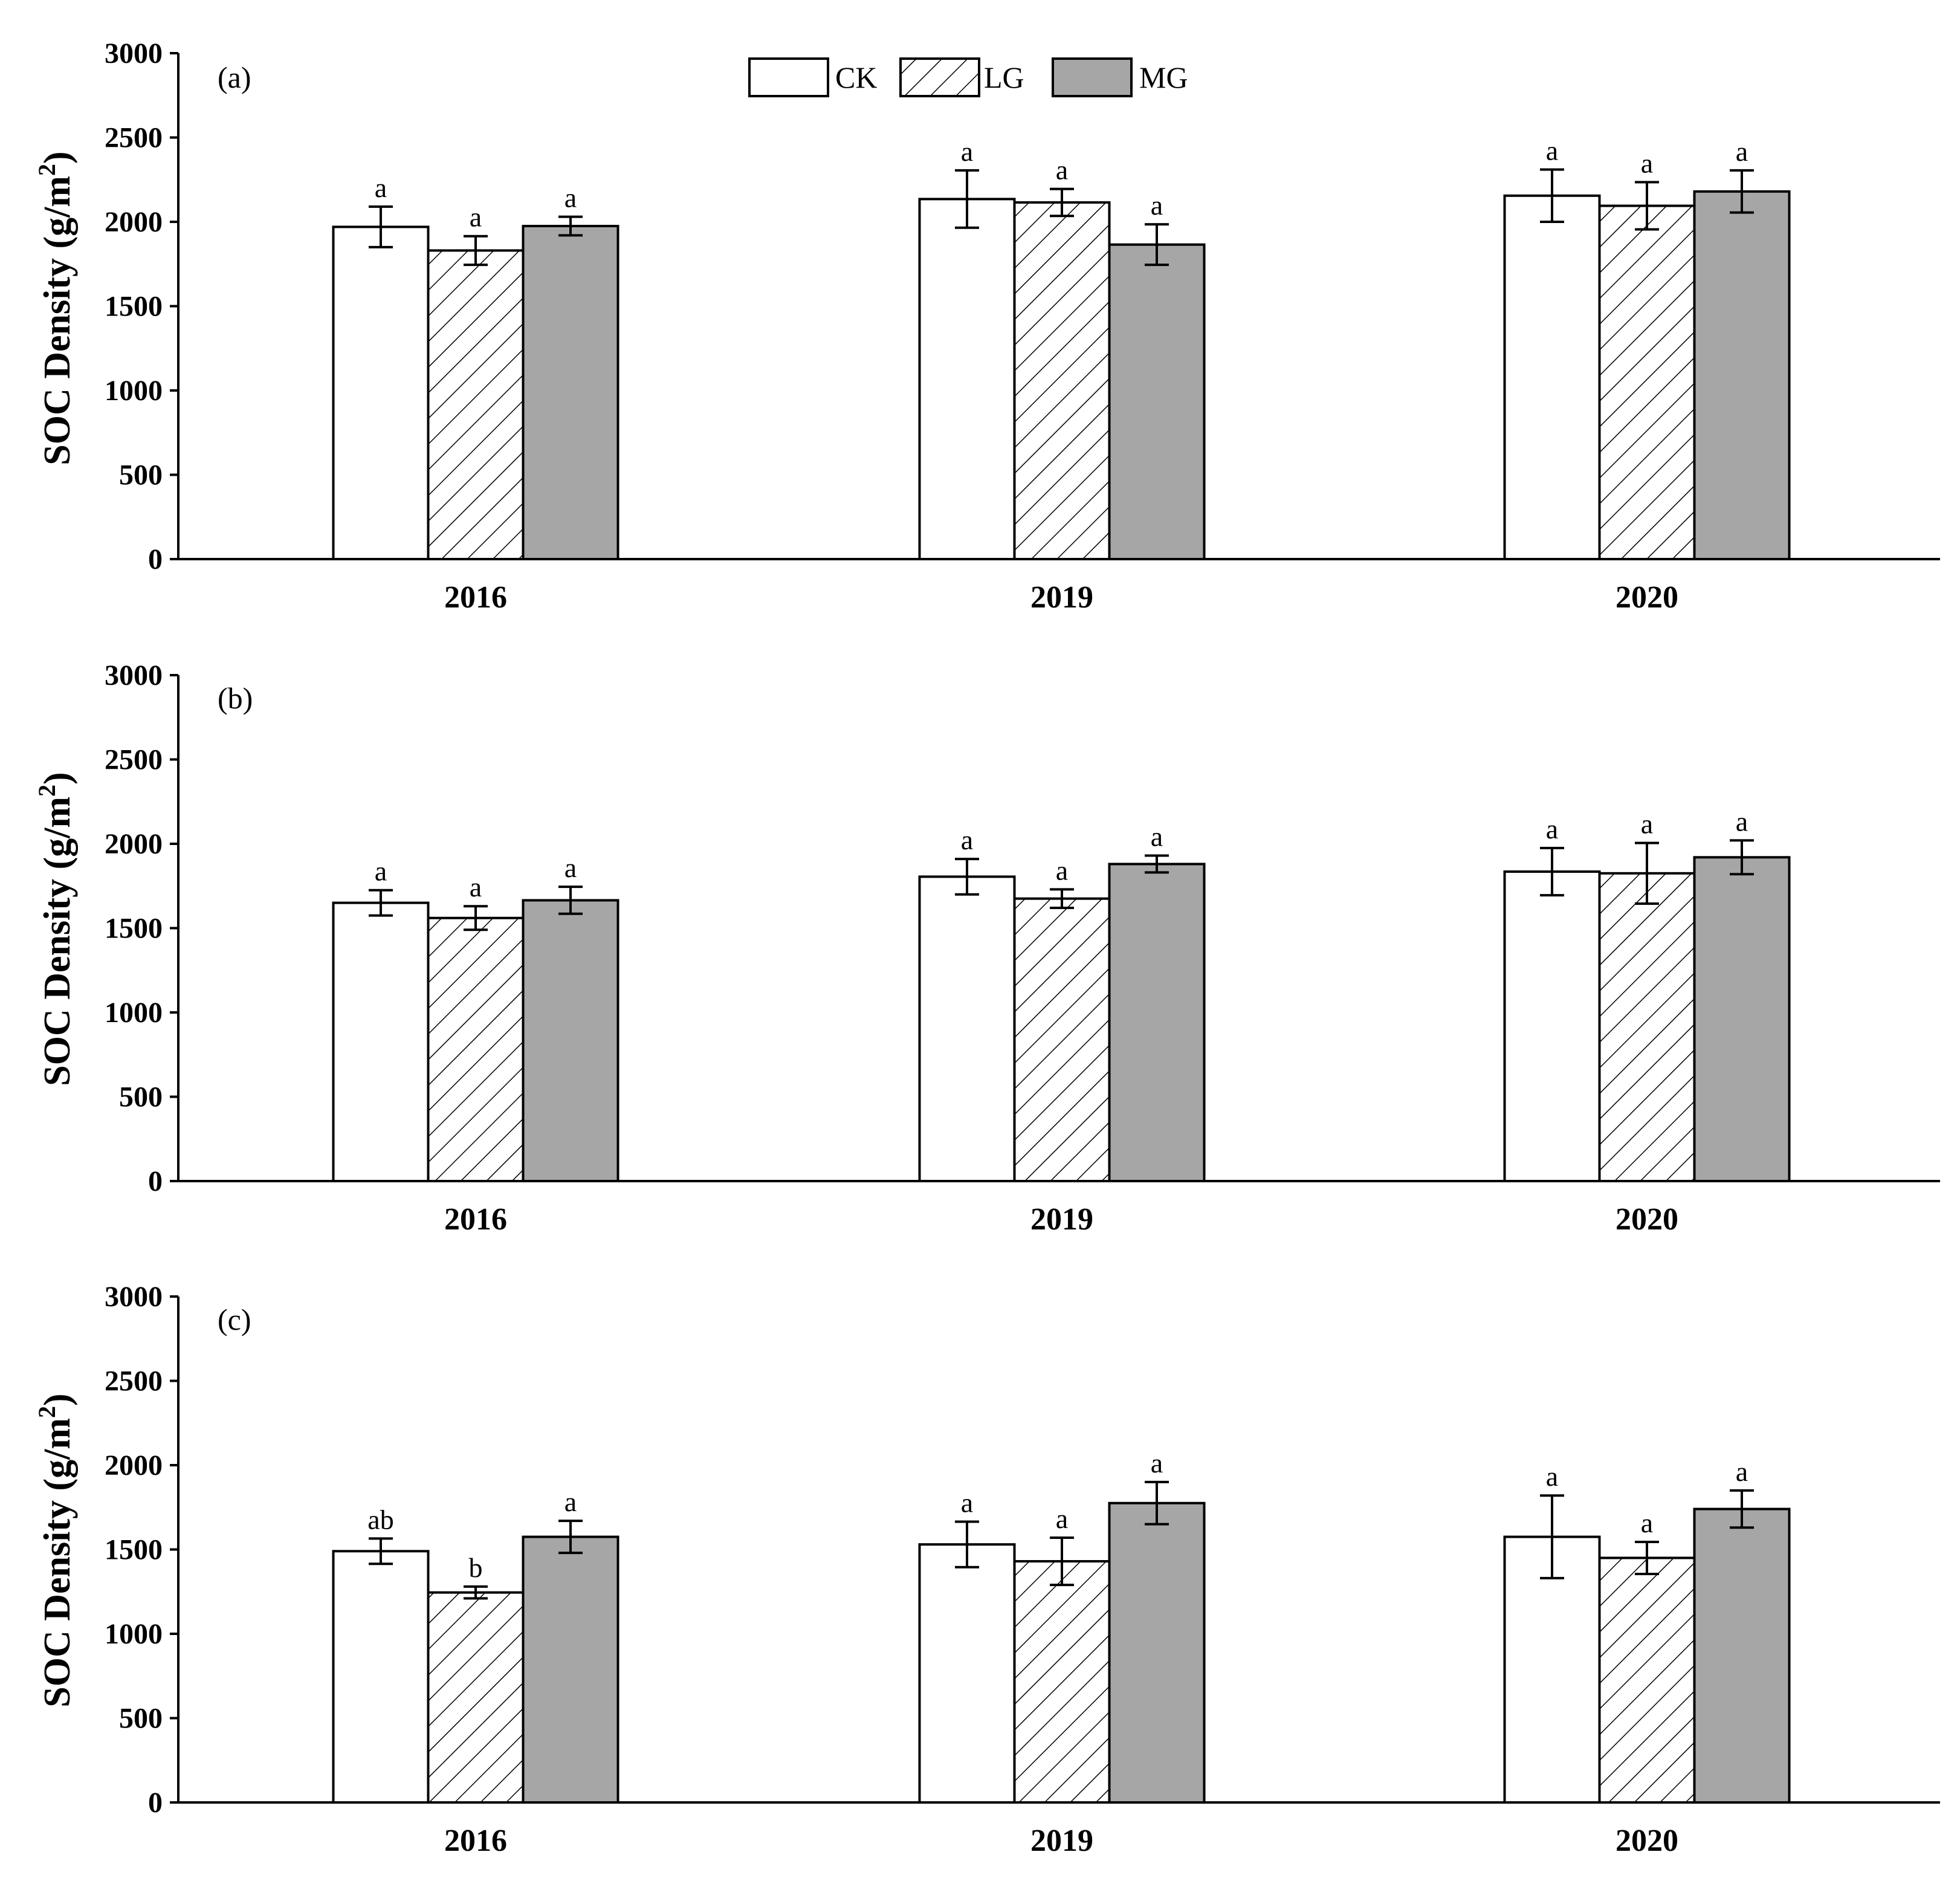 This screenshot has width=1960, height=1878. Describe the element at coordinates (788, 77) in the screenshot. I see `legend-swatch-ck` at that location.